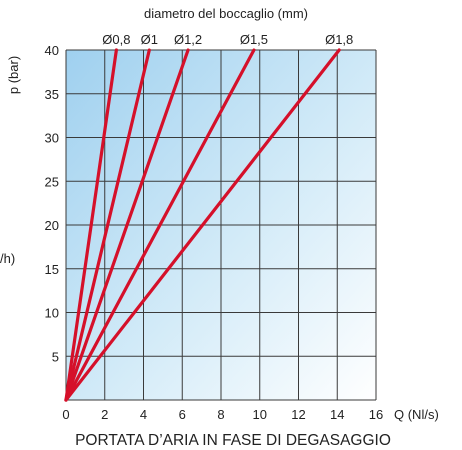 The width and height of the screenshot is (462, 450). What do you see at coordinates (149, 39) in the screenshot?
I see `series-label: Ø1` at bounding box center [149, 39].